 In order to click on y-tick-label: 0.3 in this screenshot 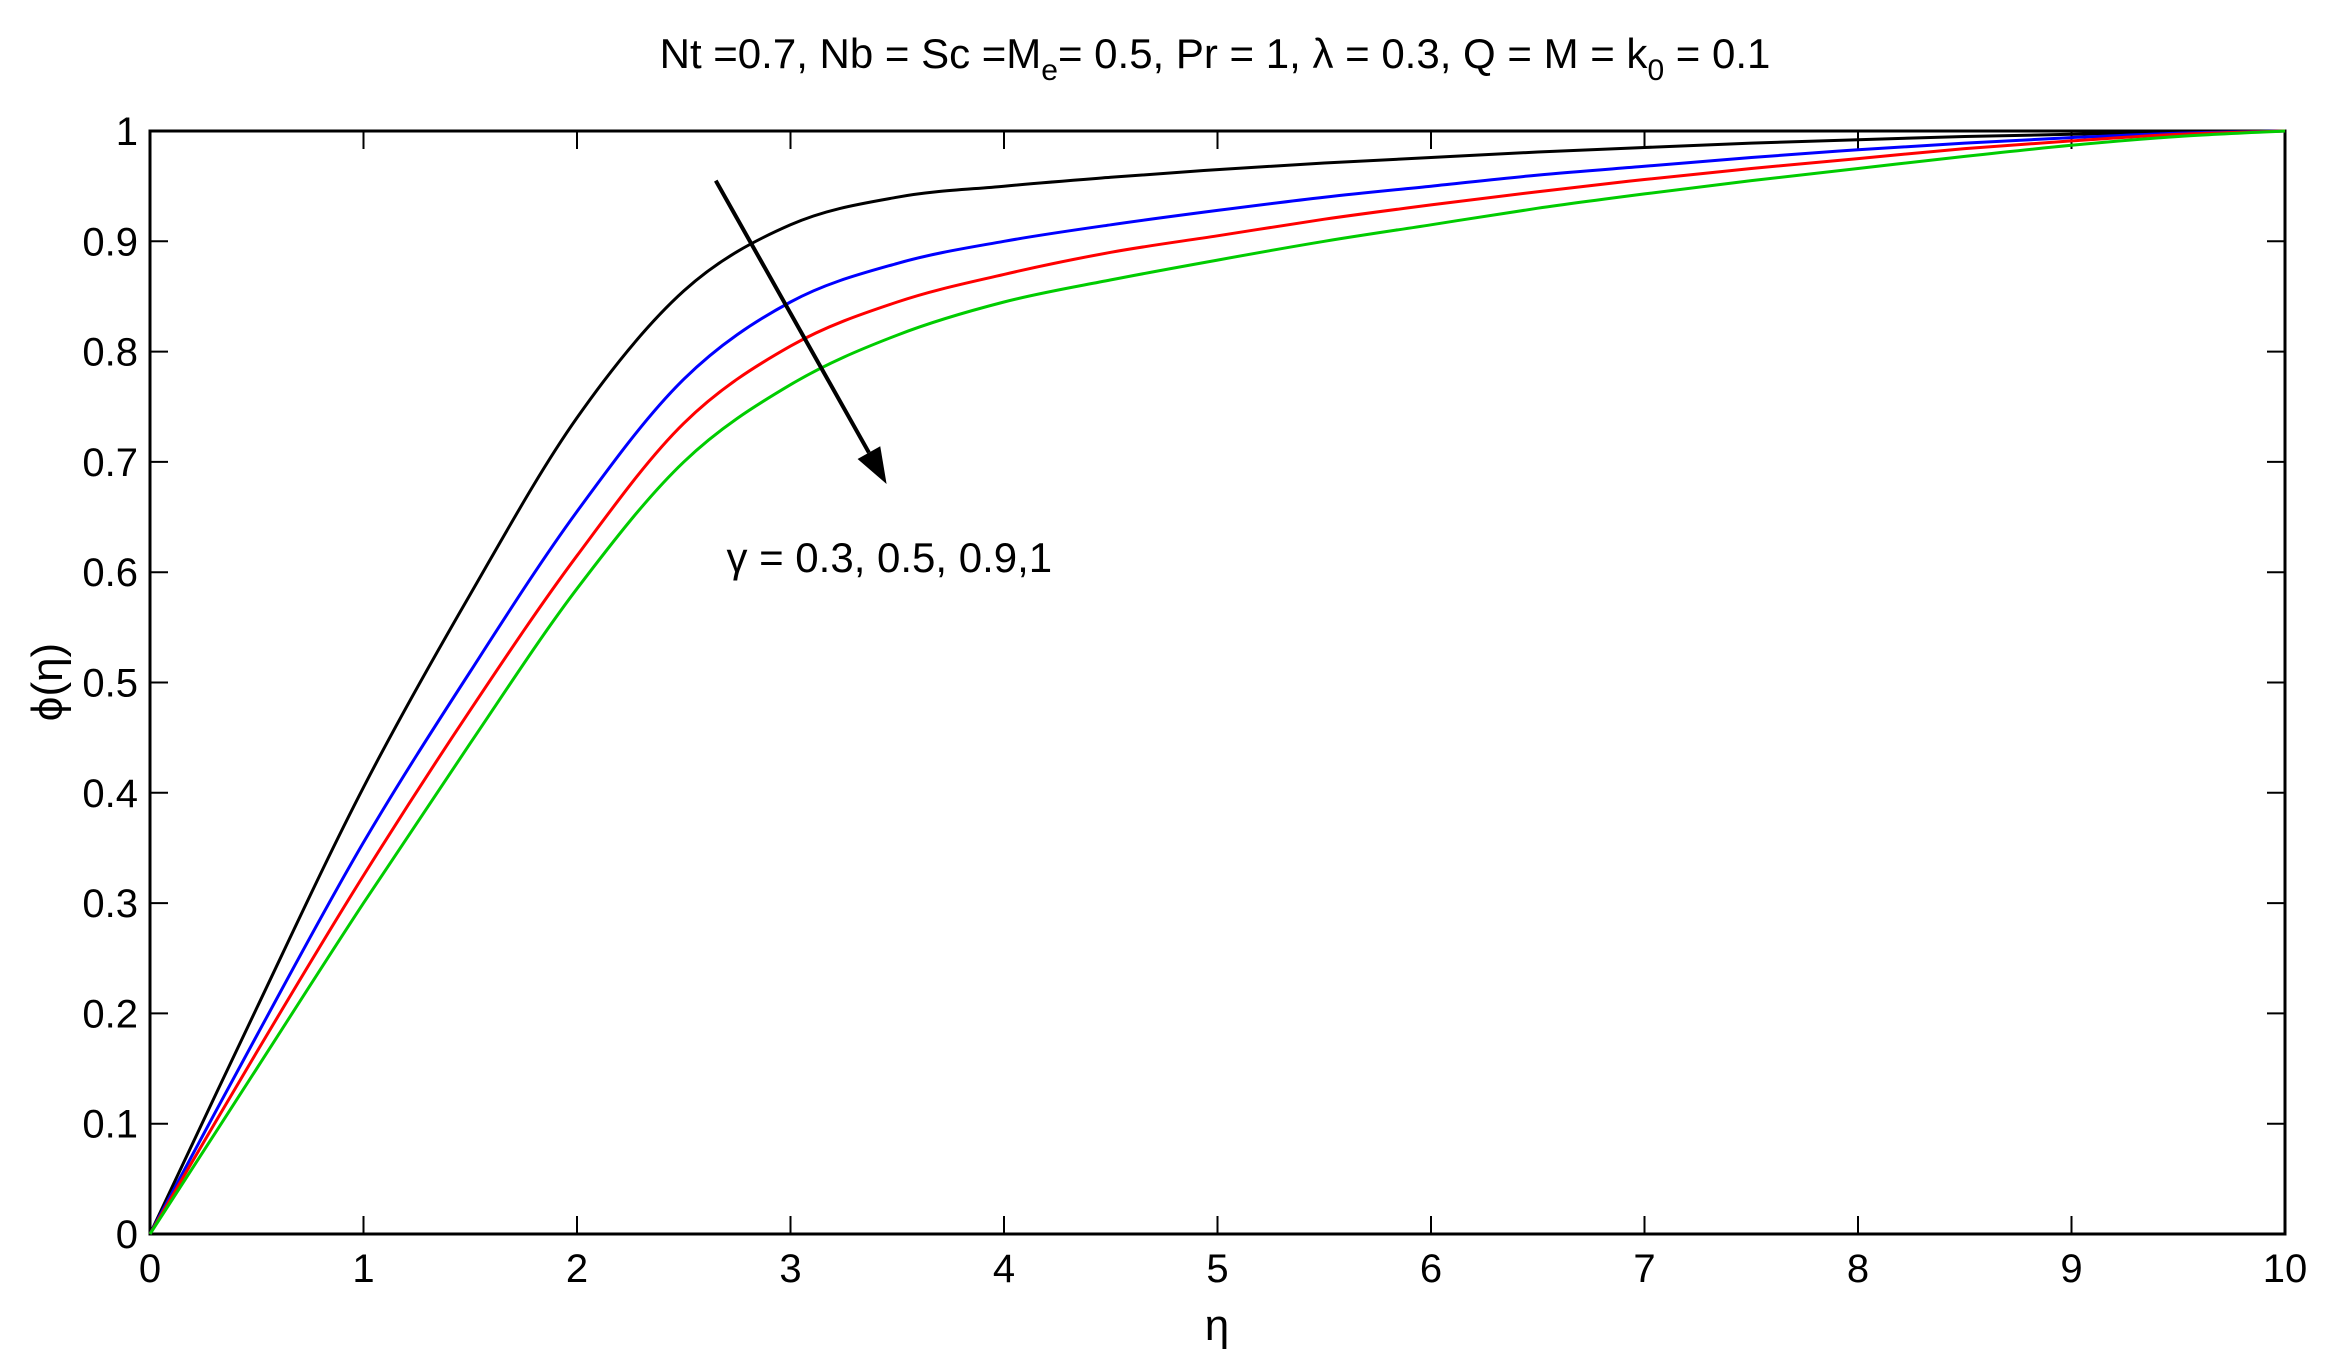, I will do `click(110, 904)`.